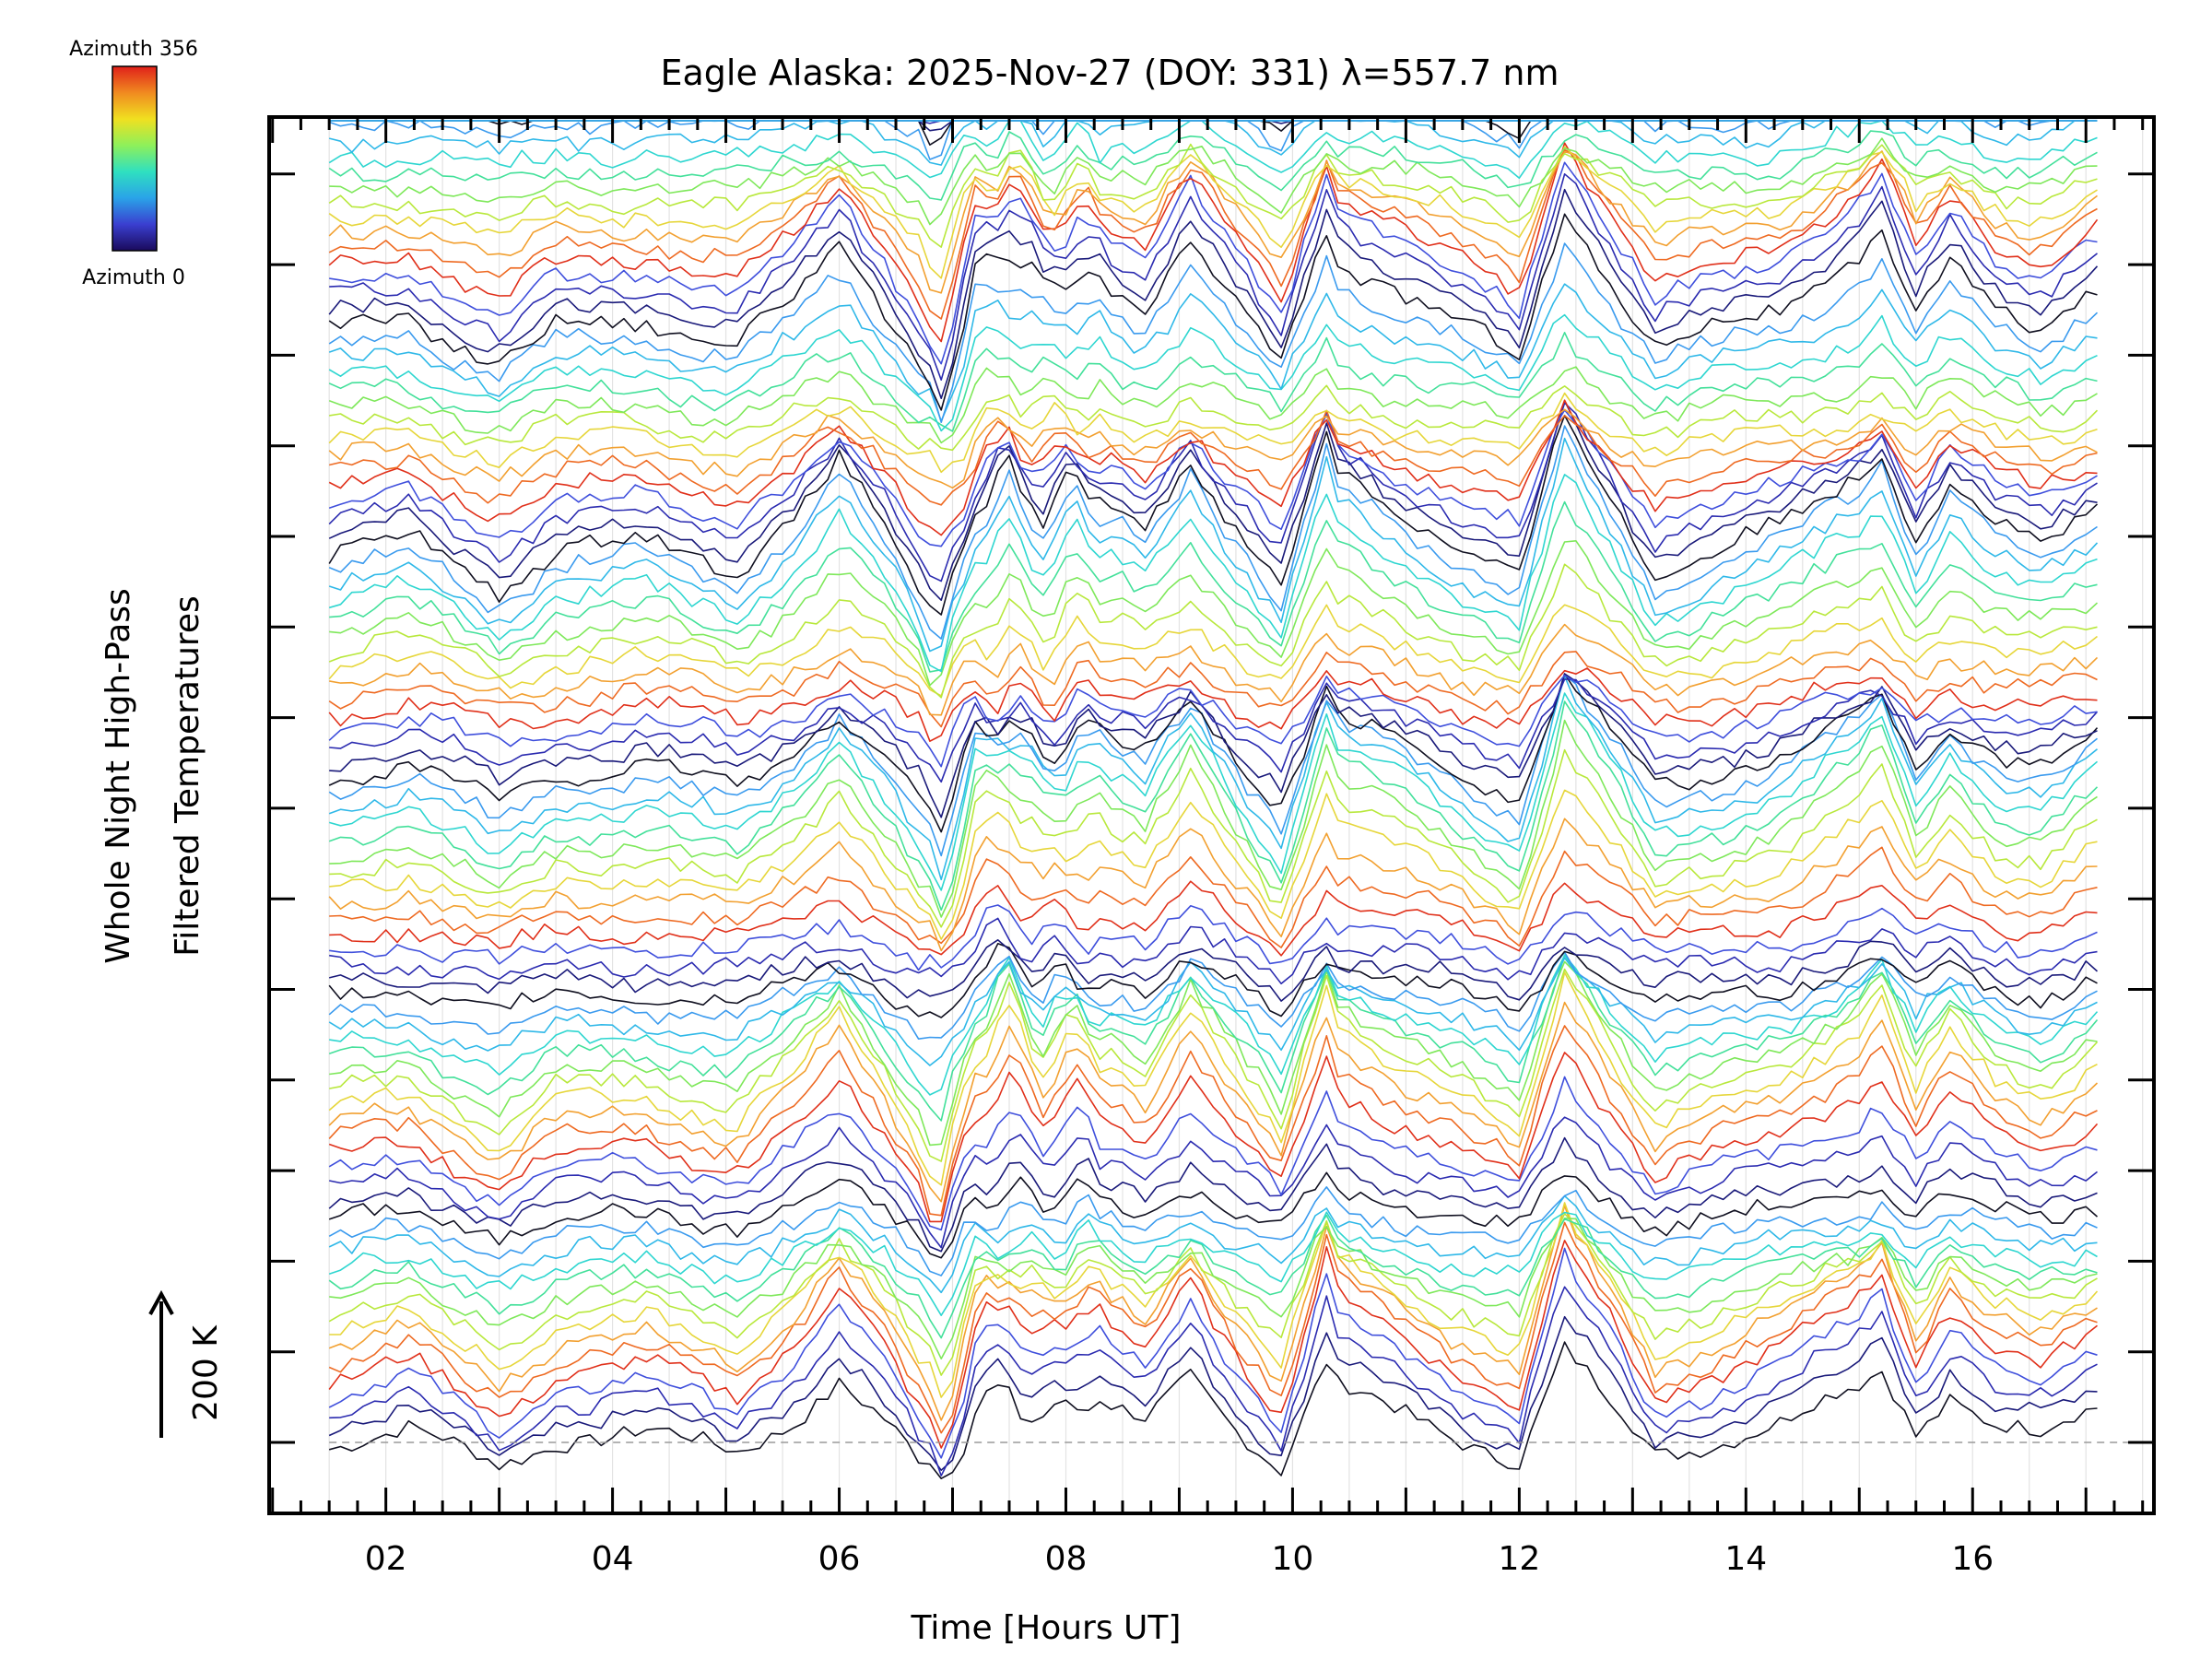 The width and height of the screenshot is (2212, 1659). What do you see at coordinates (135, 158) in the screenshot?
I see `colorbar-gradient` at bounding box center [135, 158].